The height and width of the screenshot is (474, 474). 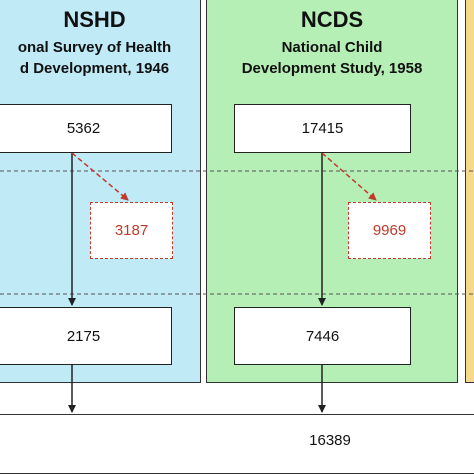 I want to click on third-cohort-panel, so click(x=469, y=191).